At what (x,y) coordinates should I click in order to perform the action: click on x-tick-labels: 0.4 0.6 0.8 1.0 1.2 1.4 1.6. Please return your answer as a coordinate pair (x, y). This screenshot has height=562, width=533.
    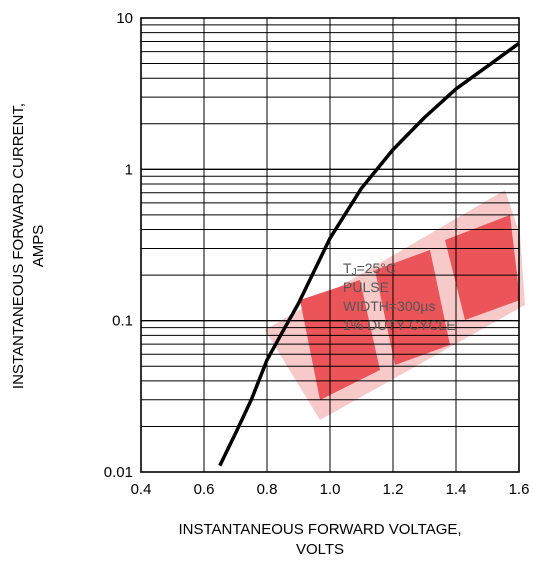
    Looking at the image, I should click on (330, 489).